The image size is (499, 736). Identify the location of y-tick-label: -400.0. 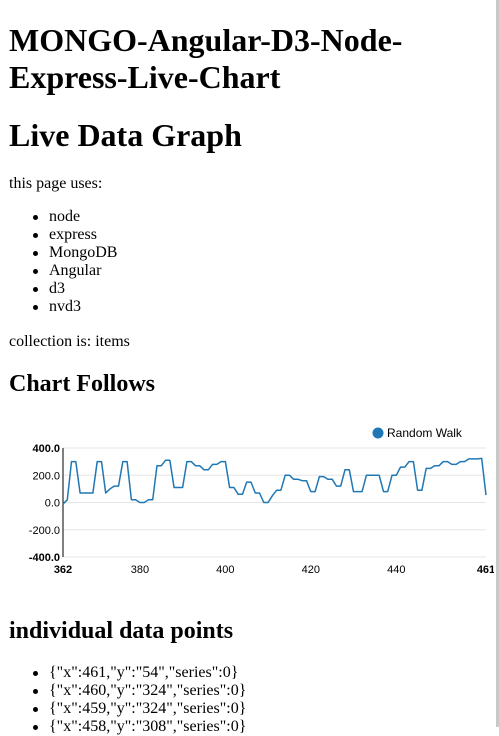
(44, 558).